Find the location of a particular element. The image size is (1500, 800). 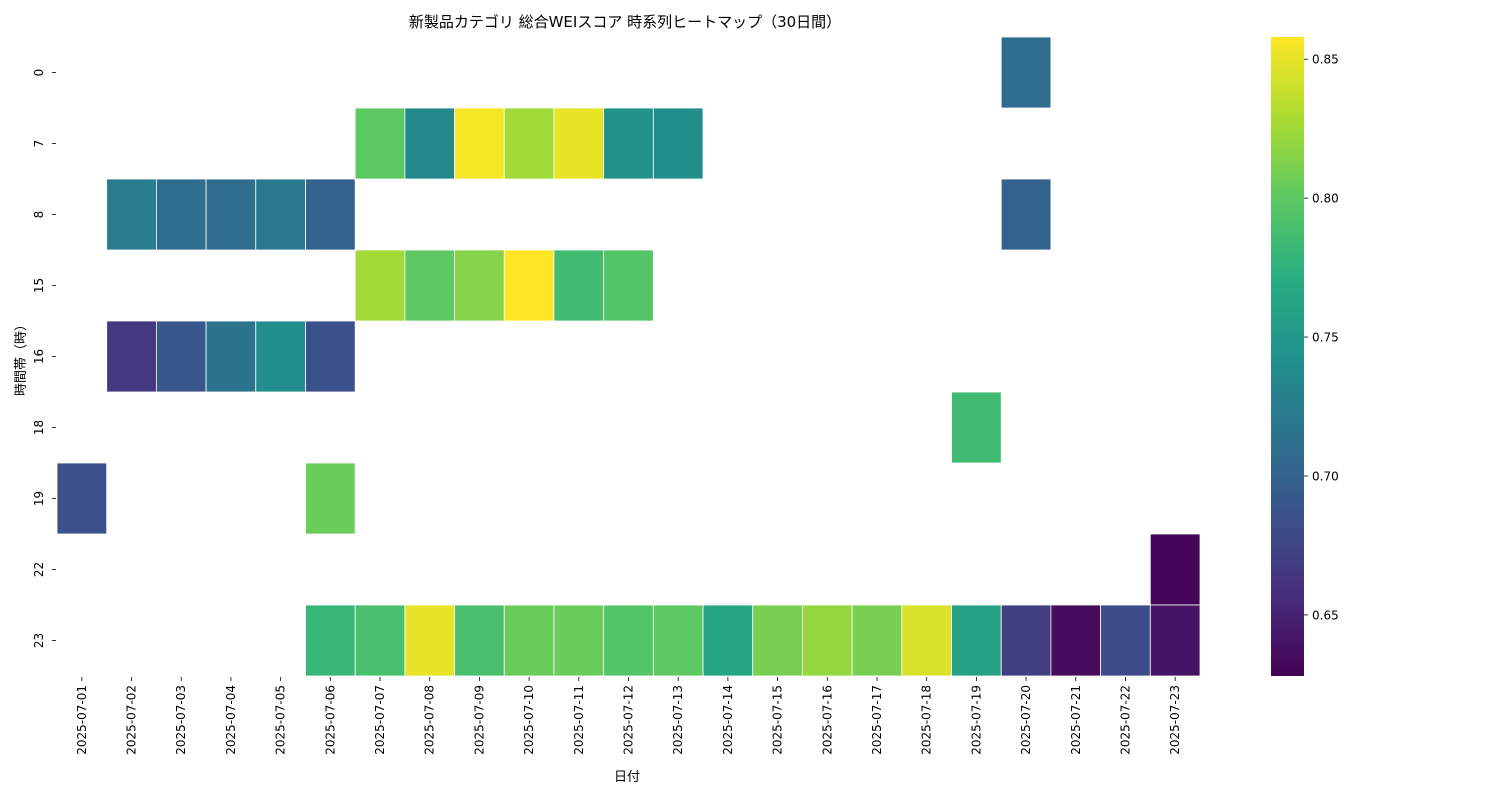

y-tick-label: 23 is located at coordinates (39, 640).